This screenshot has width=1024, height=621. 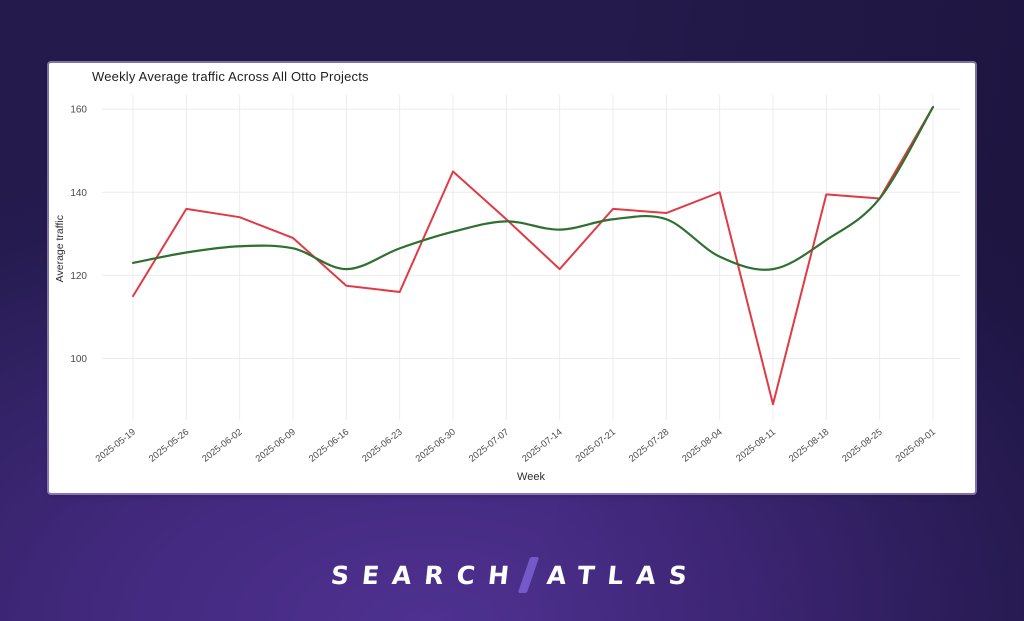 What do you see at coordinates (169, 445) in the screenshot?
I see `x-tick-label: 2025-05-26` at bounding box center [169, 445].